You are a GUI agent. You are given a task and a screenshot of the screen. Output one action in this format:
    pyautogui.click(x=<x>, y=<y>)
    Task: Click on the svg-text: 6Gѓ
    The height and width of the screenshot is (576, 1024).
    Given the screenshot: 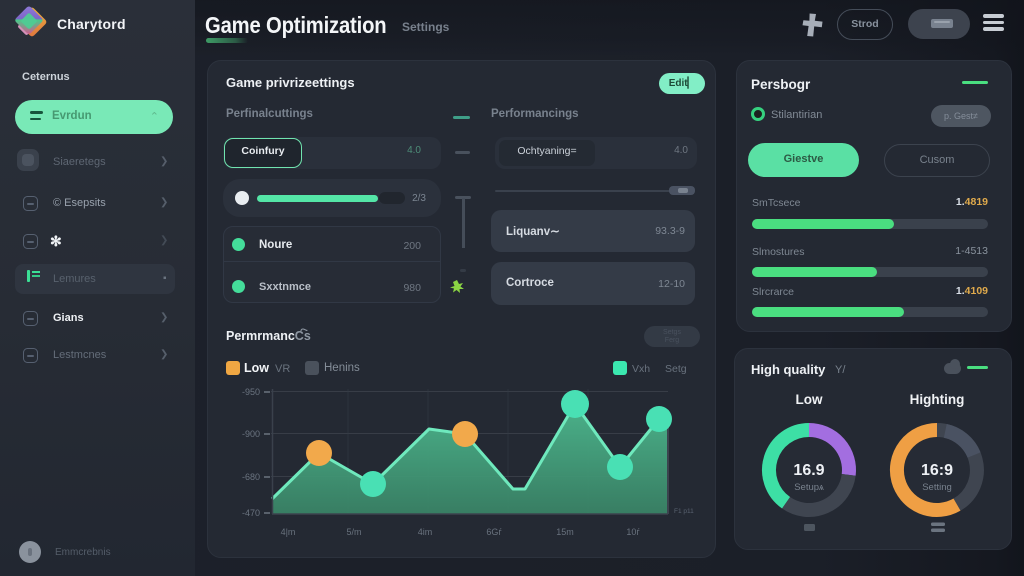 What is the action you would take?
    pyautogui.click(x=494, y=532)
    